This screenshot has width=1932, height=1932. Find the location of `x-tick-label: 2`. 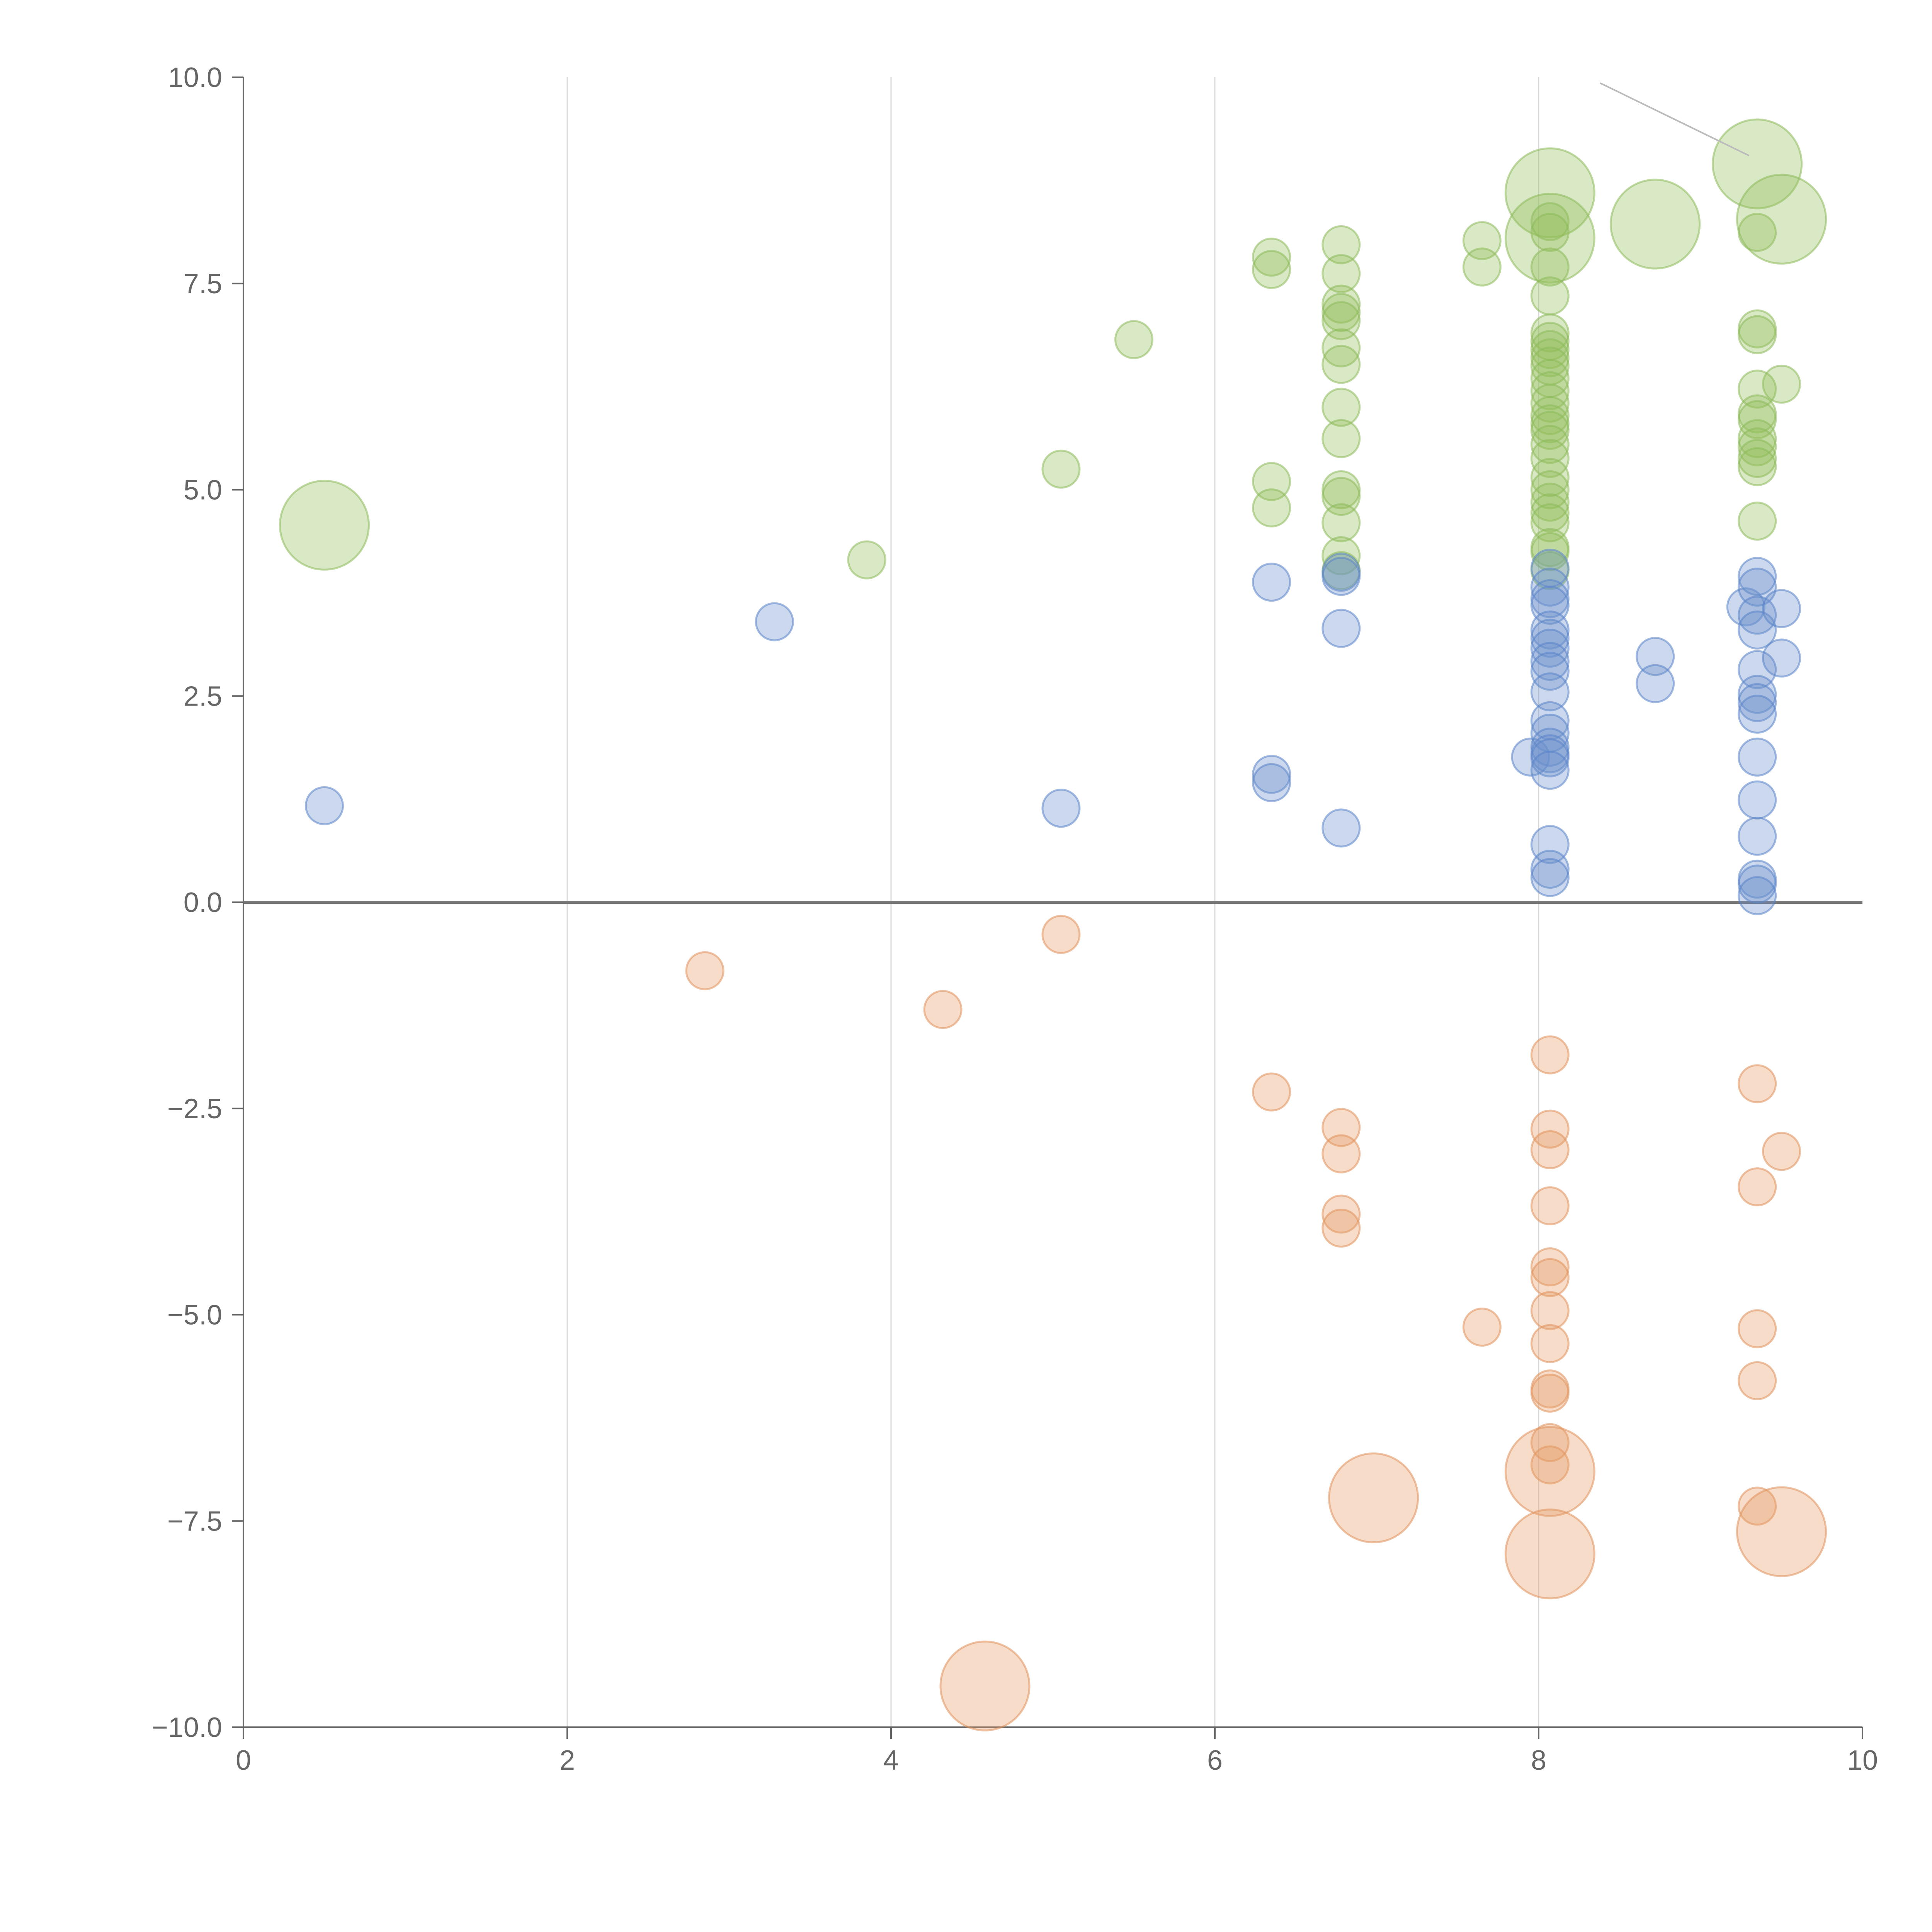

x-tick-label: 2 is located at coordinates (567, 1760).